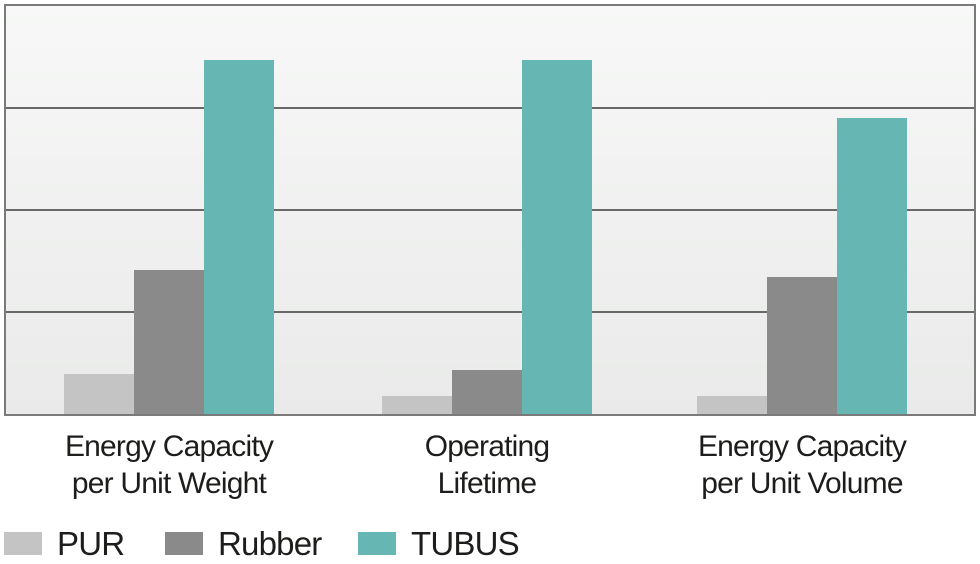  I want to click on category-label-line: Operating, so click(487, 446).